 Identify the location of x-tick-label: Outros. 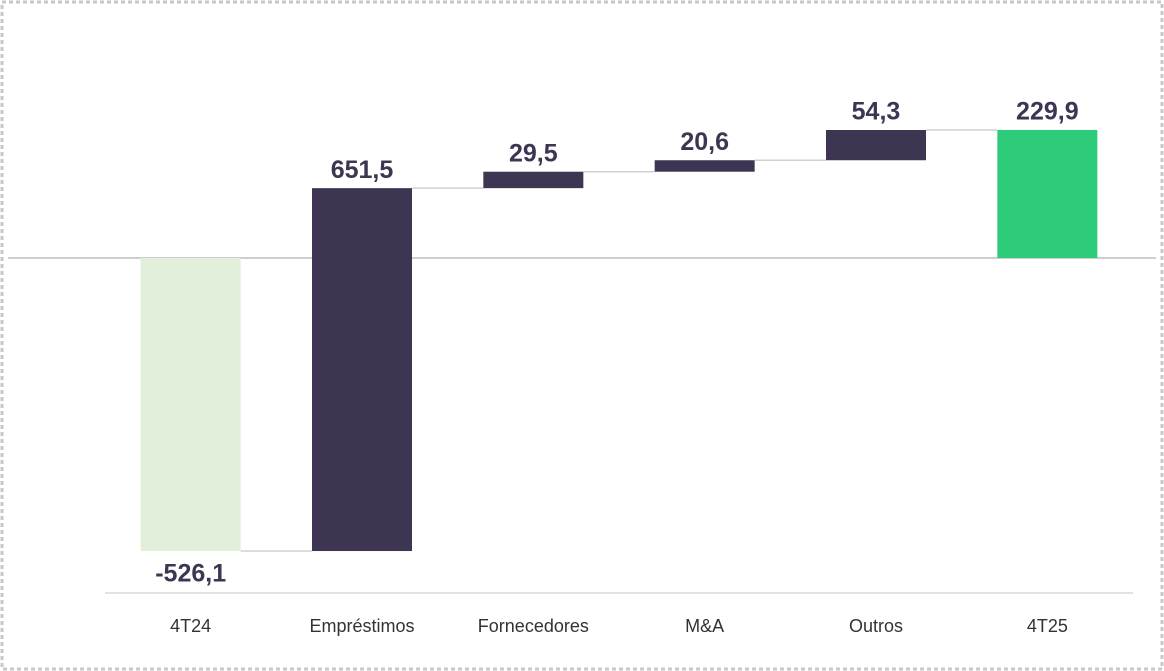
(876, 626).